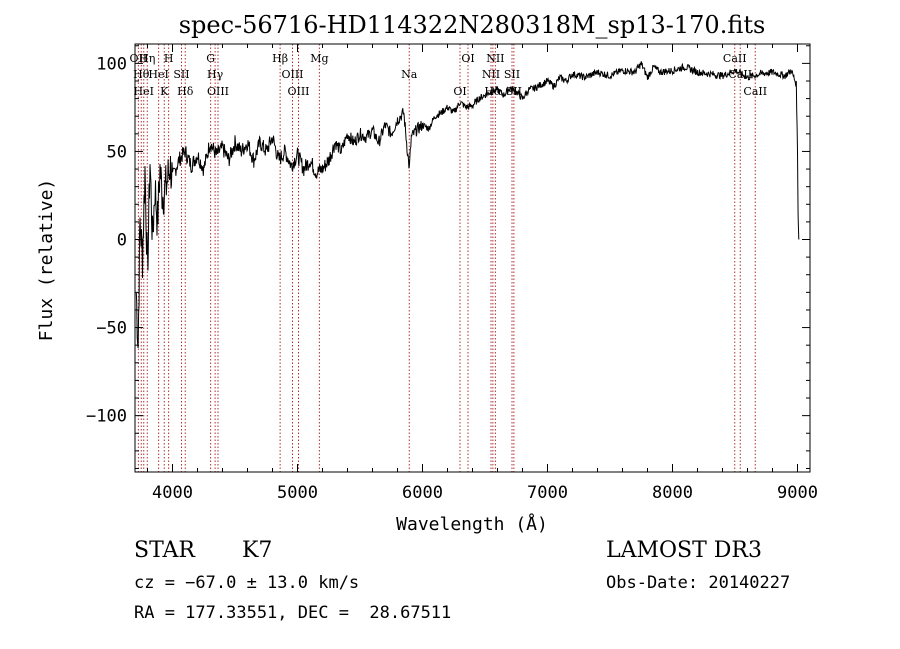 This screenshot has width=900, height=649. Describe the element at coordinates (111, 64) in the screenshot. I see `y-tick-label: 100` at that location.